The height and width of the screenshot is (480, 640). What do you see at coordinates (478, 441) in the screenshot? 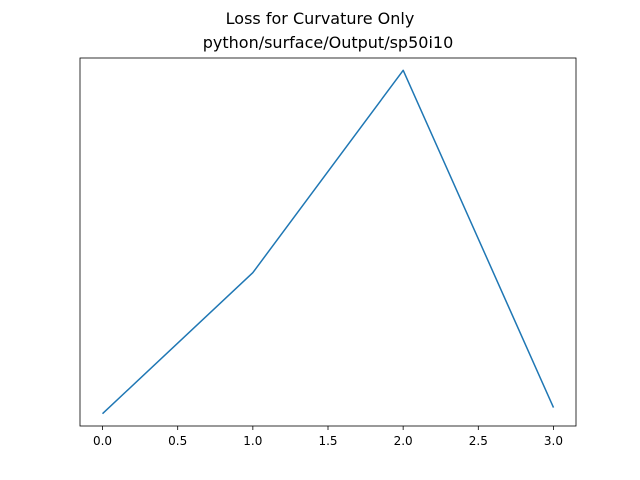
I see `x-tick-label: 2.5` at bounding box center [478, 441].